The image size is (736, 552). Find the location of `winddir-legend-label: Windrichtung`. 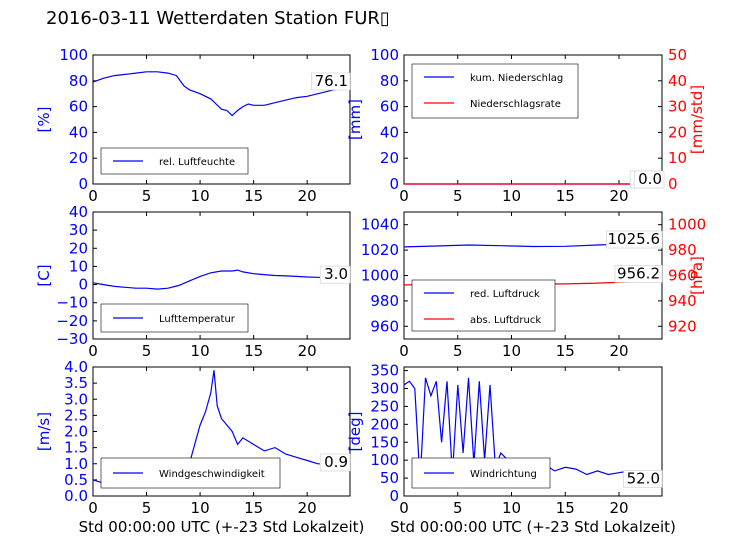

winddir-legend-label: Windrichtung is located at coordinates (503, 474).